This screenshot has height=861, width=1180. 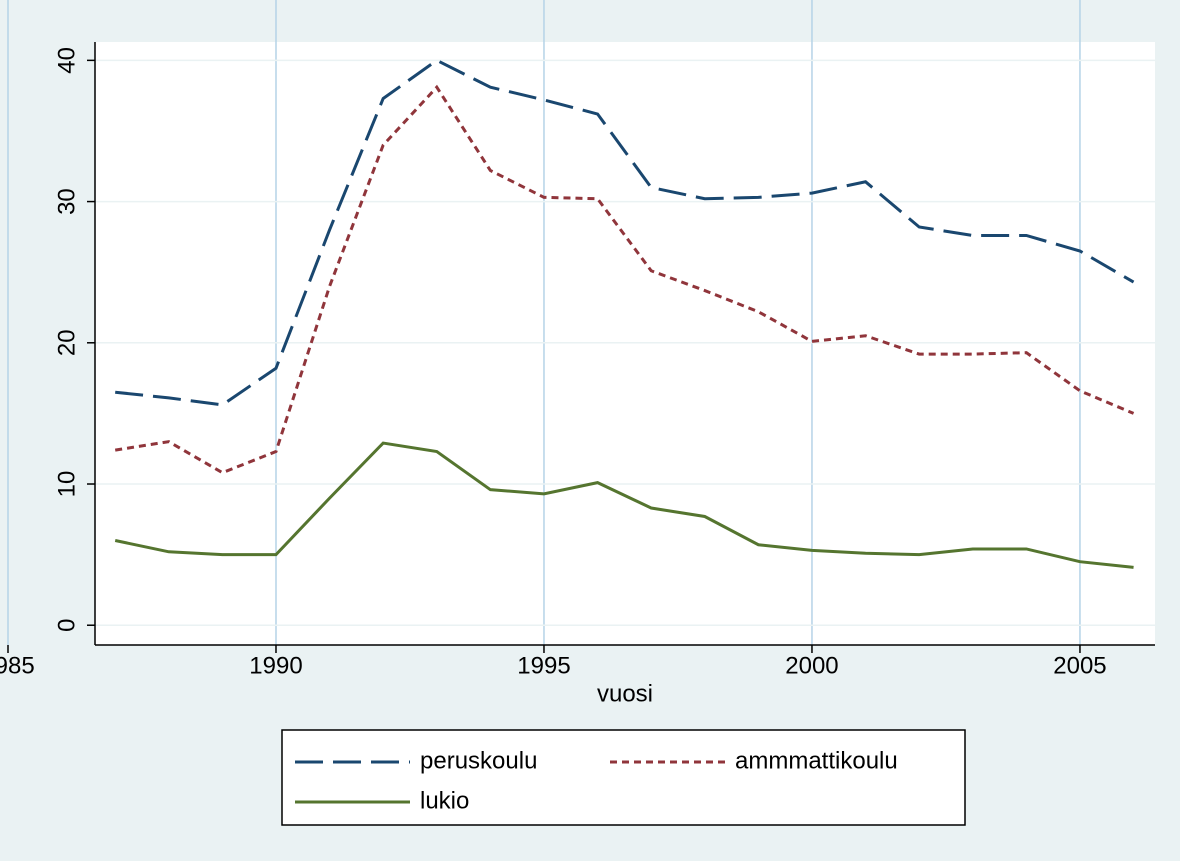 What do you see at coordinates (66, 342) in the screenshot?
I see `y-tick-label: 20` at bounding box center [66, 342].